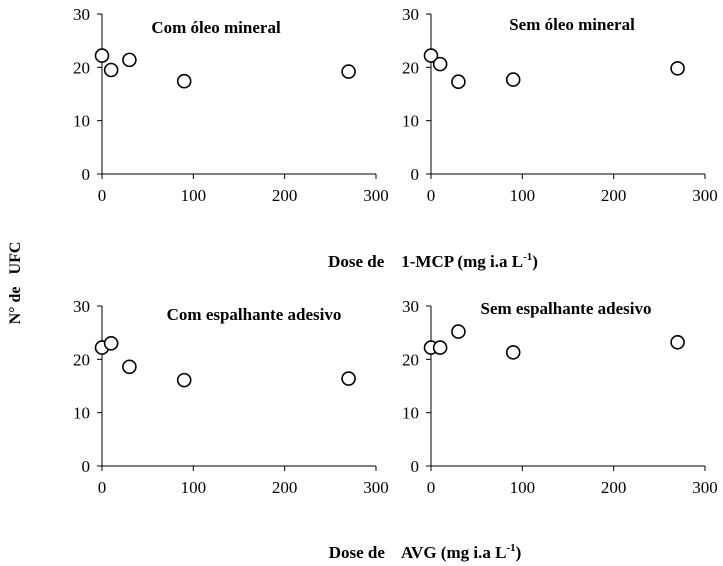 This screenshot has width=723, height=566. Describe the element at coordinates (418, 552) in the screenshot. I see `x-axis-label-bottom-text: Dose de AVG (mg i.a L` at that location.